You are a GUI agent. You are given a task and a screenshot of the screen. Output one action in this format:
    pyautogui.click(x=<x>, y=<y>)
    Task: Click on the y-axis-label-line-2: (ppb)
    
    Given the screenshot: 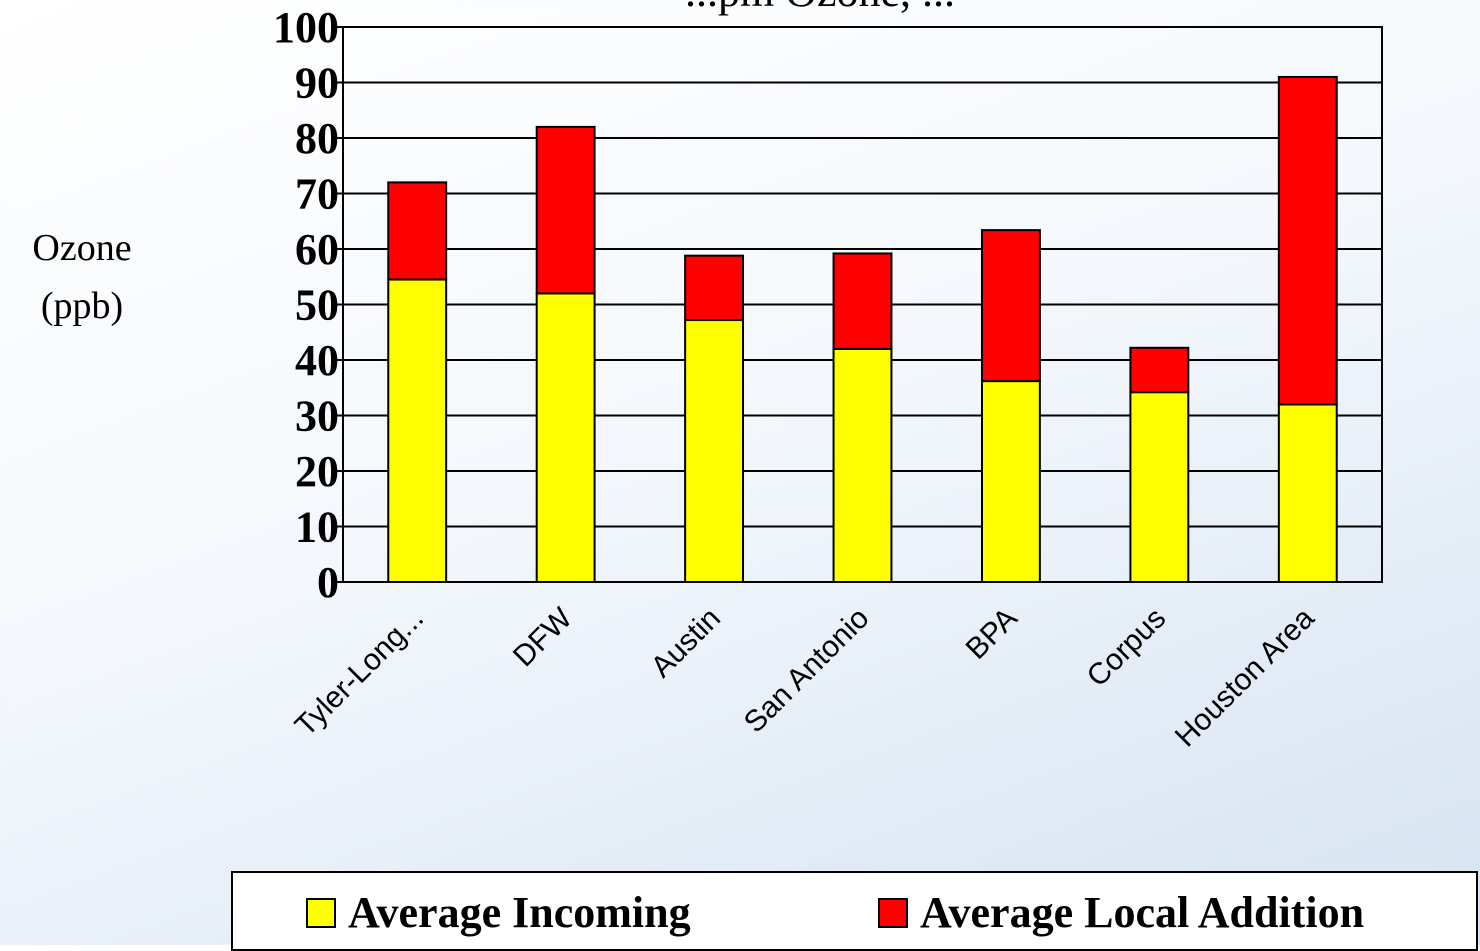 What is the action you would take?
    pyautogui.click(x=82, y=306)
    